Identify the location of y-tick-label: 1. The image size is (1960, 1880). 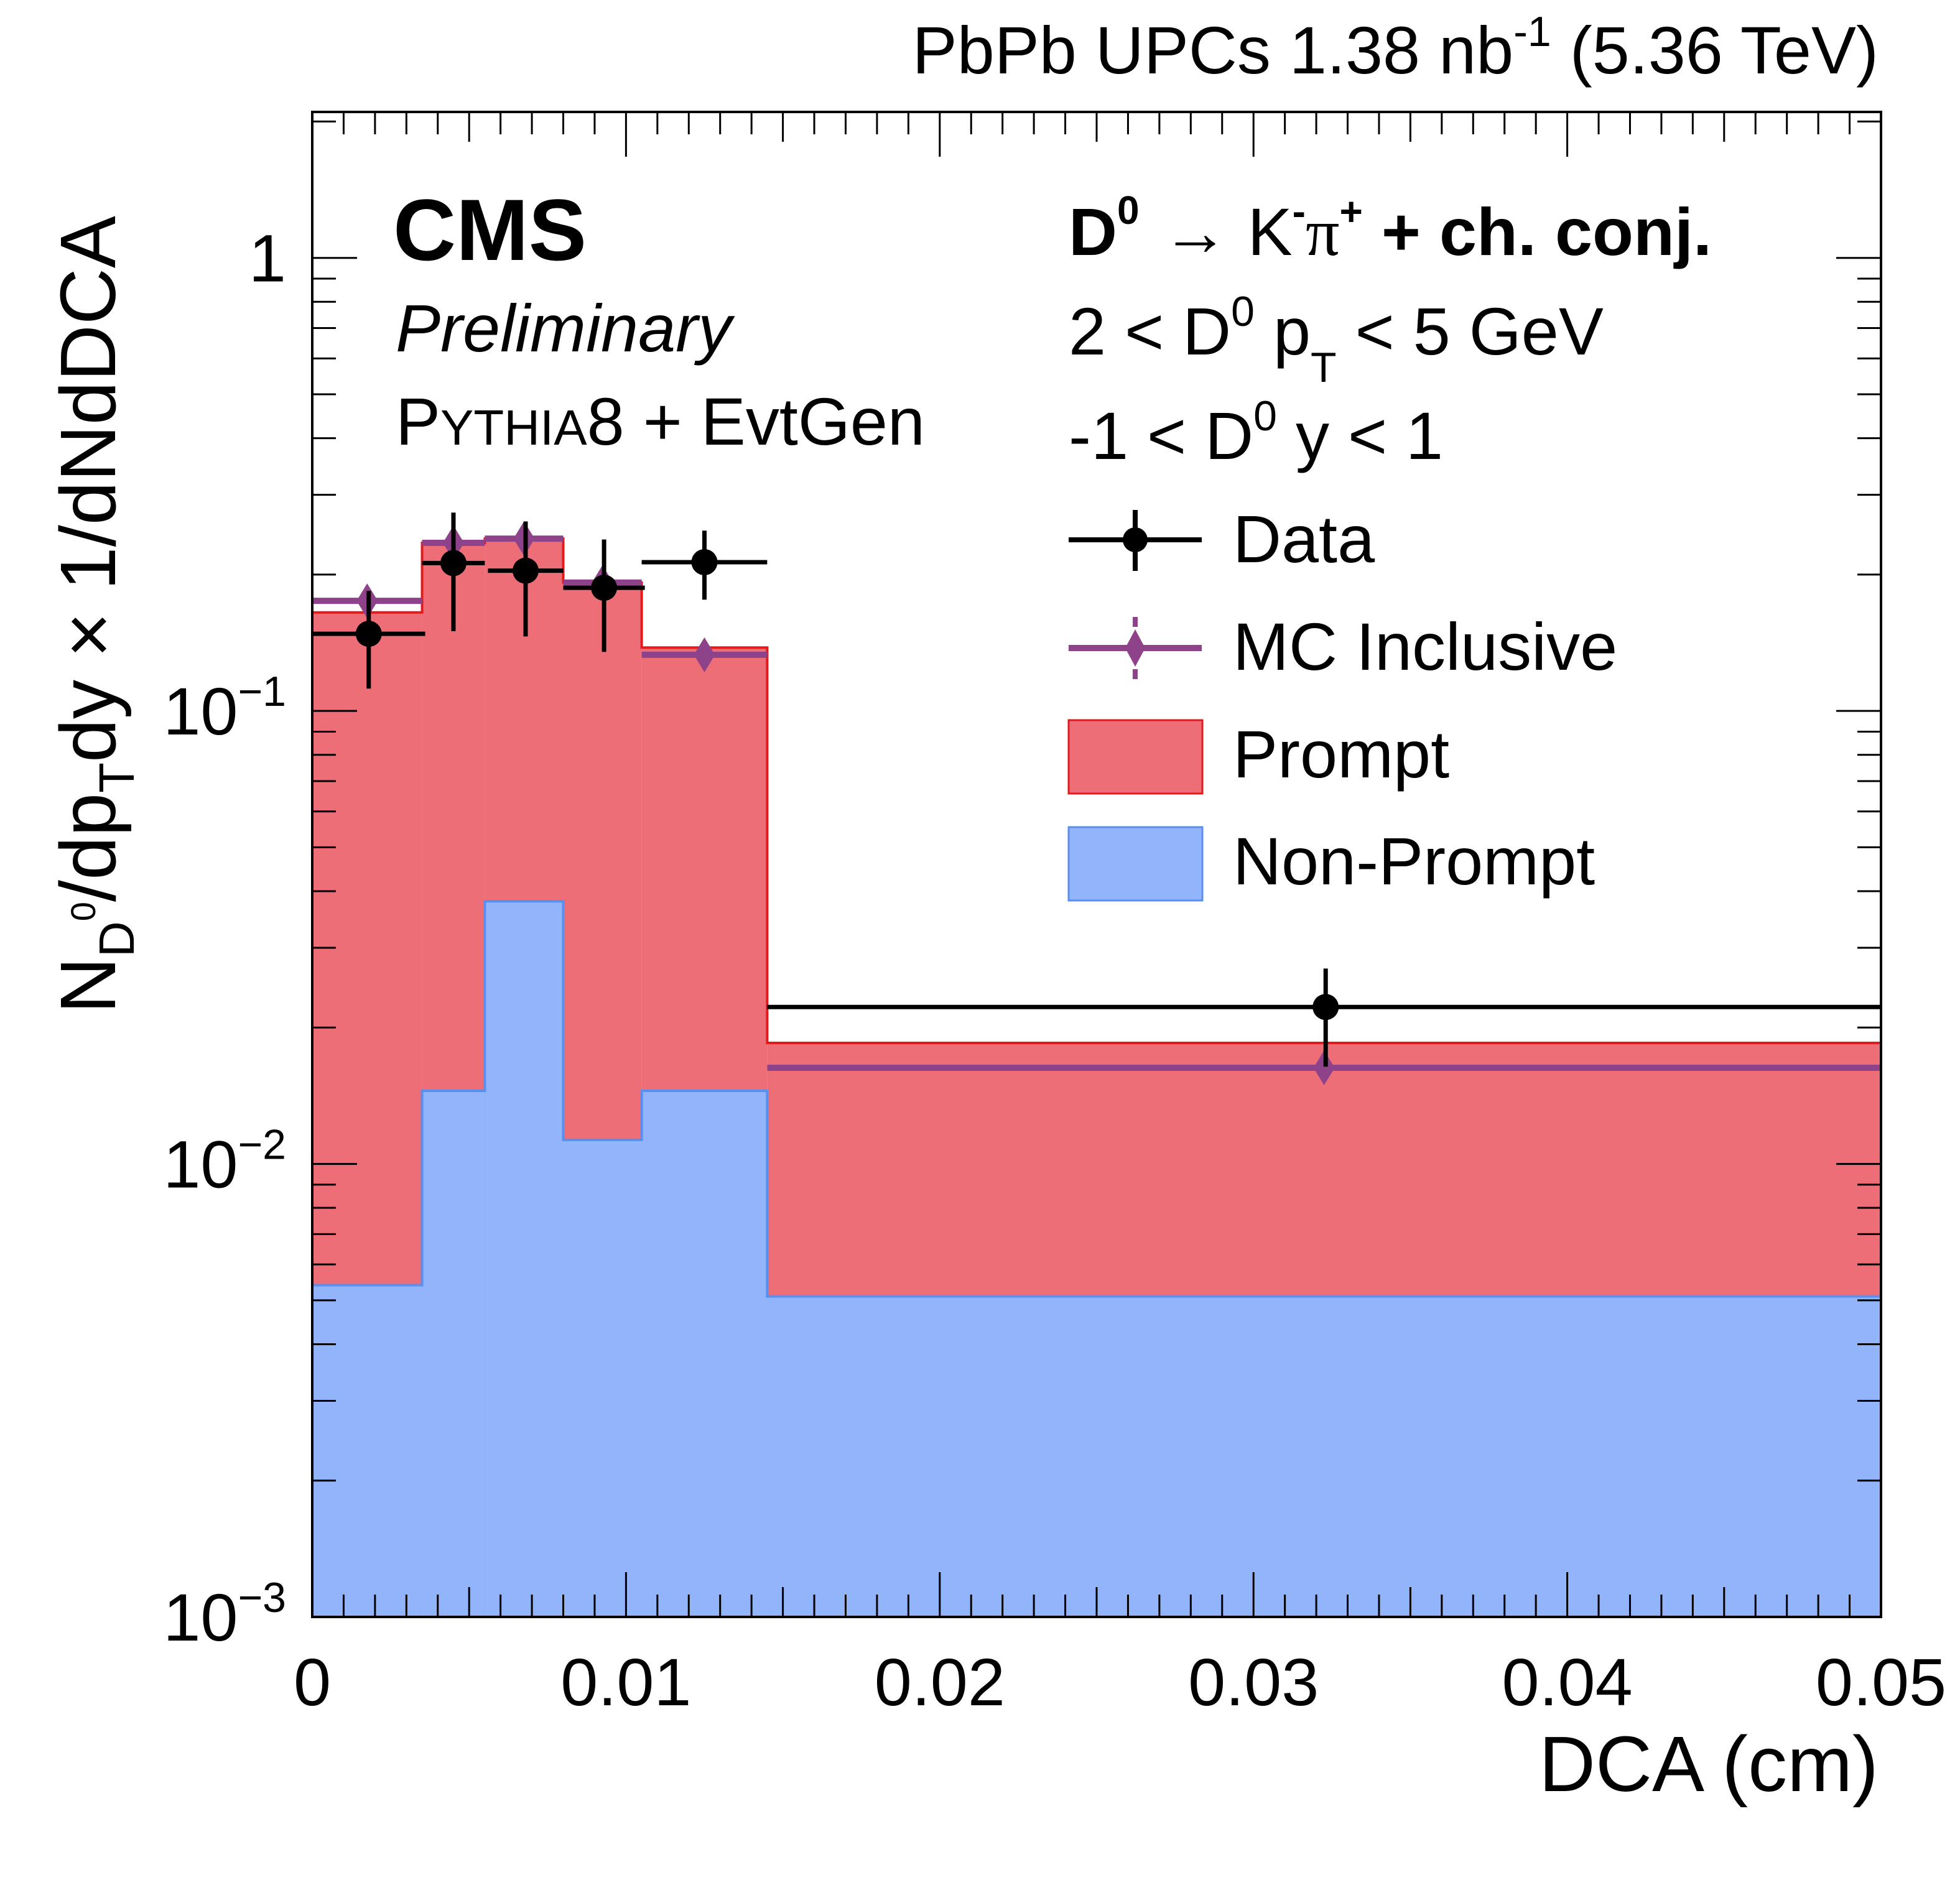
(267, 258).